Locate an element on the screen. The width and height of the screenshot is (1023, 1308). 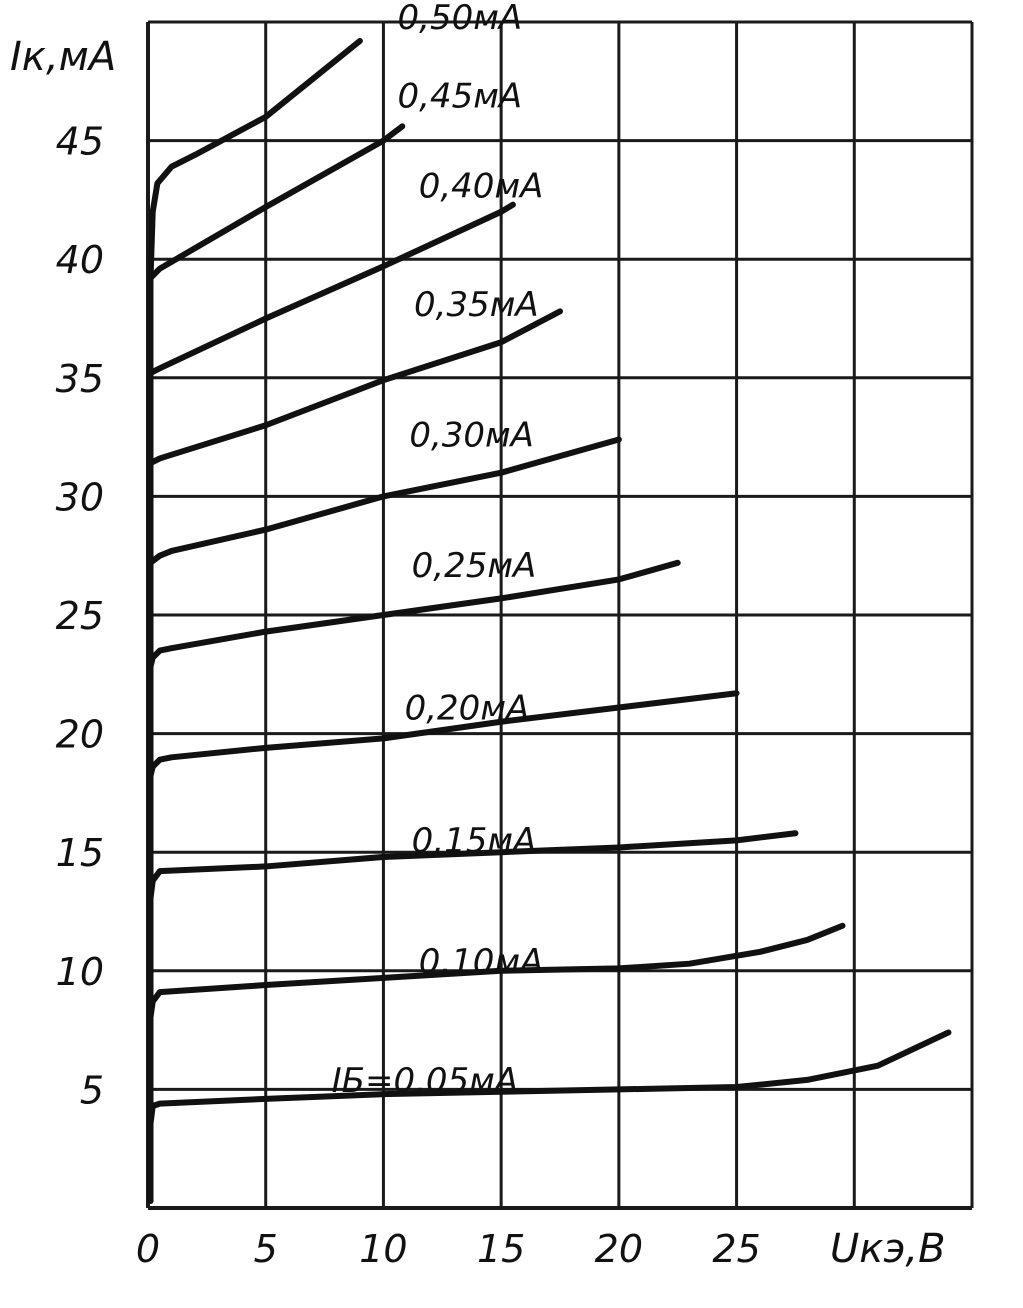
curve-label: IБ=0,05мА is located at coordinates (425, 1081).